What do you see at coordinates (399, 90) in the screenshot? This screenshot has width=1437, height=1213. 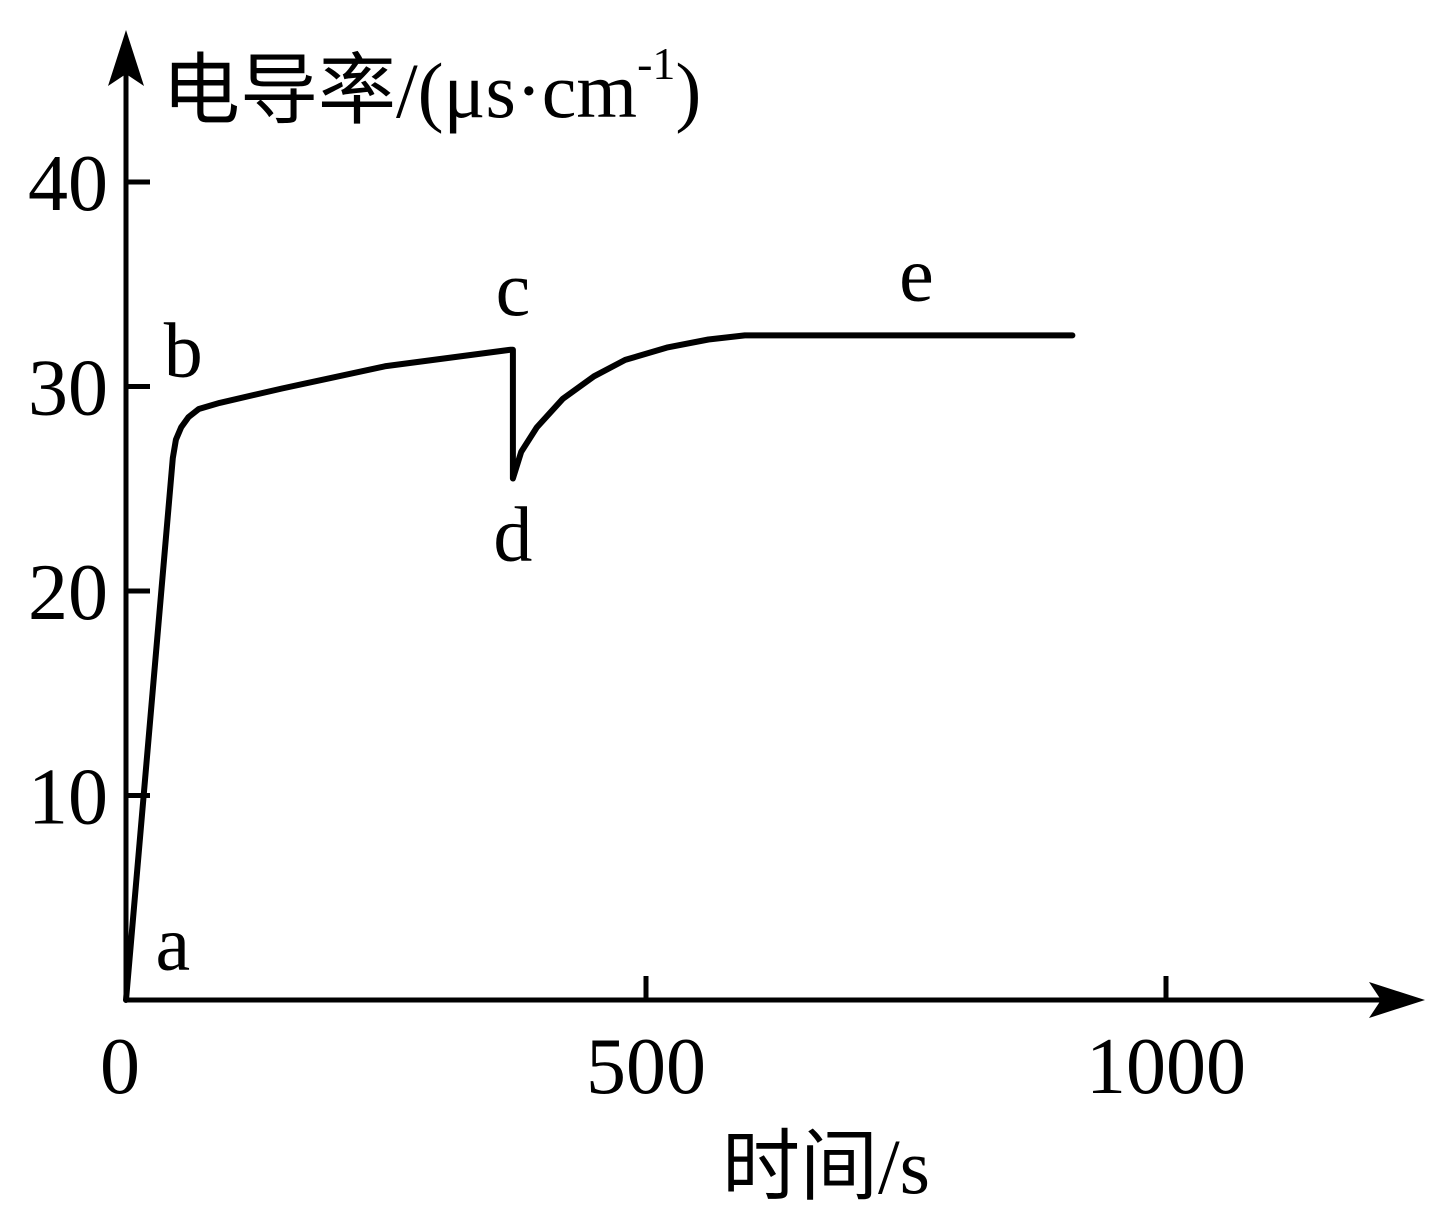 I see `y-axis-label-main: 电导率/(μs·cm` at bounding box center [399, 90].